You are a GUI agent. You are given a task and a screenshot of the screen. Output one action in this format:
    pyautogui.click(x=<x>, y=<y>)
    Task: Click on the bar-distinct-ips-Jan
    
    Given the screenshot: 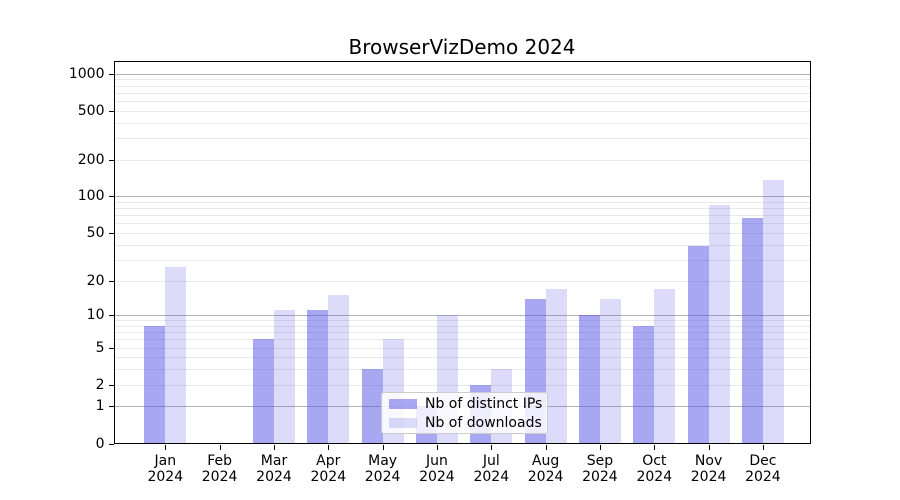 What is the action you would take?
    pyautogui.click(x=155, y=384)
    